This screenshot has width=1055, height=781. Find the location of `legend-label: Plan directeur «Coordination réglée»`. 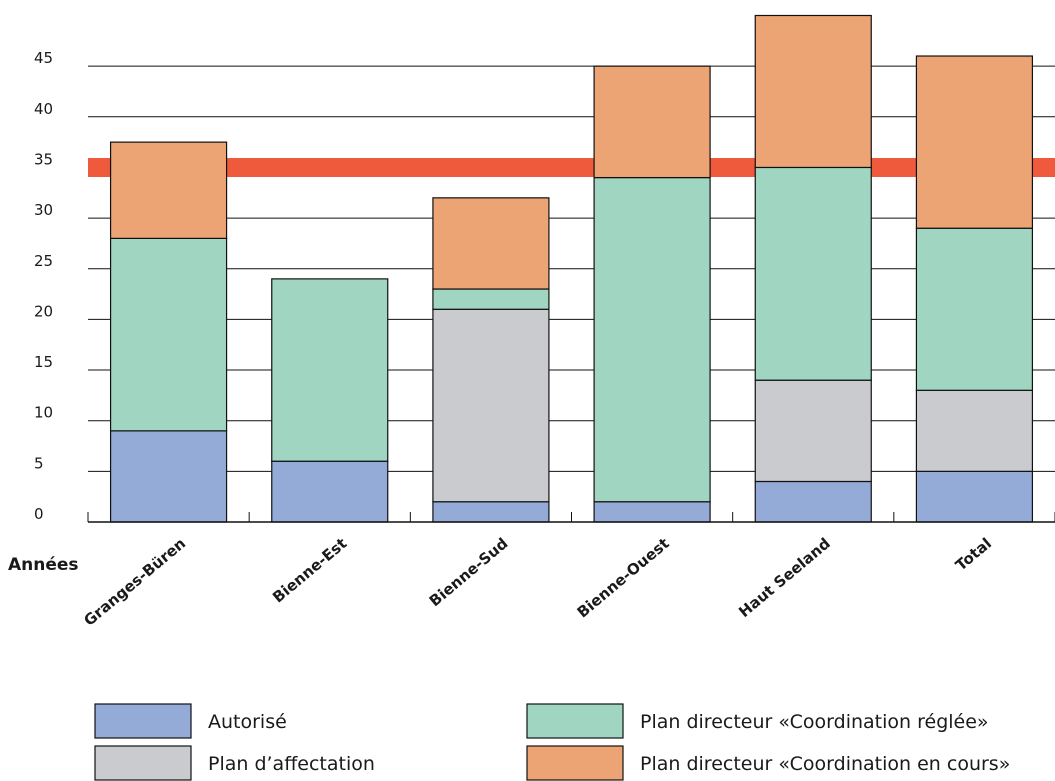

legend-label: Plan directeur «Coordination réglée» is located at coordinates (814, 722).